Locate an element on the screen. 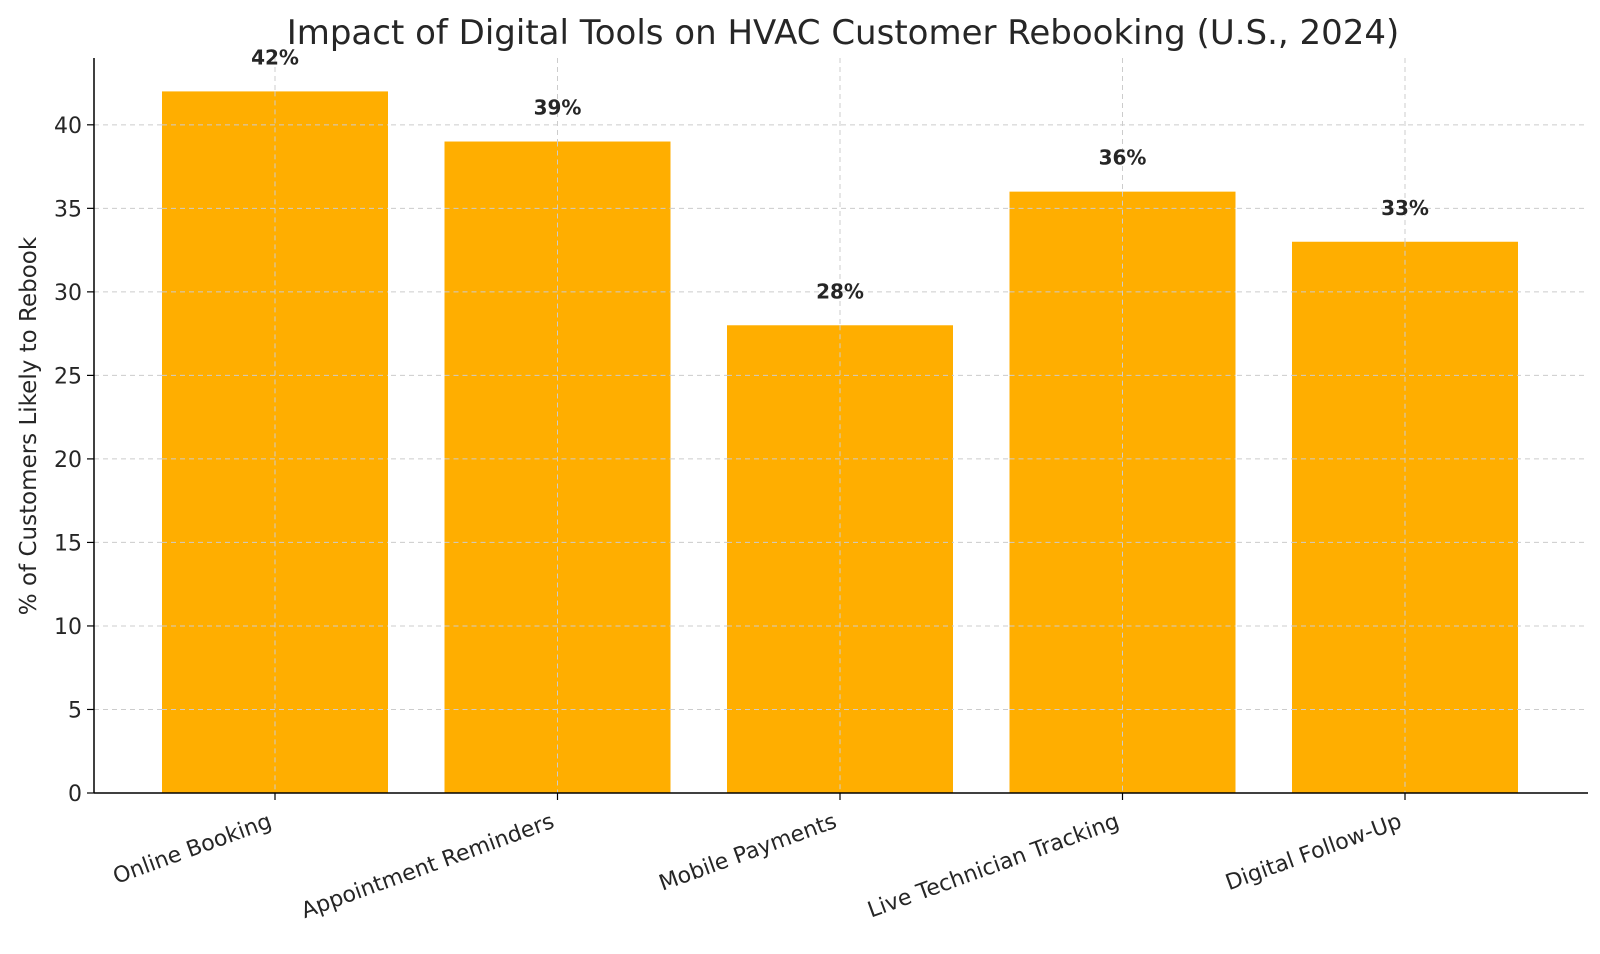 The height and width of the screenshot is (954, 1600). y-tick-label: 0 is located at coordinates (75, 794).